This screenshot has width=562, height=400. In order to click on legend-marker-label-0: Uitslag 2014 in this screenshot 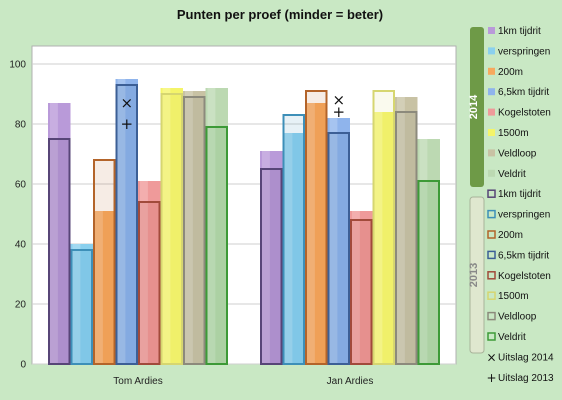, I will do `click(526, 357)`.